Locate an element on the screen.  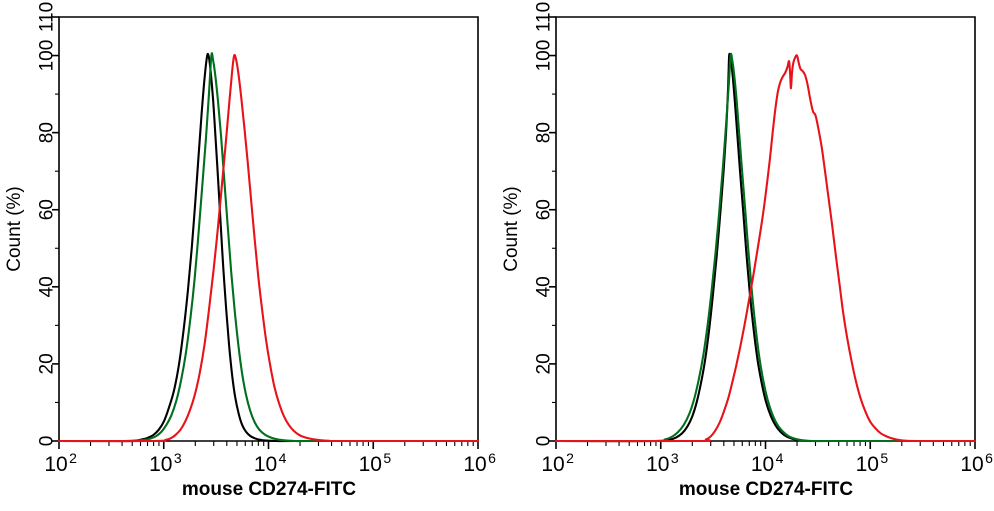
y-tick-labels-right: 0 20 40 60 80 100 110 is located at coordinates (544, 224).